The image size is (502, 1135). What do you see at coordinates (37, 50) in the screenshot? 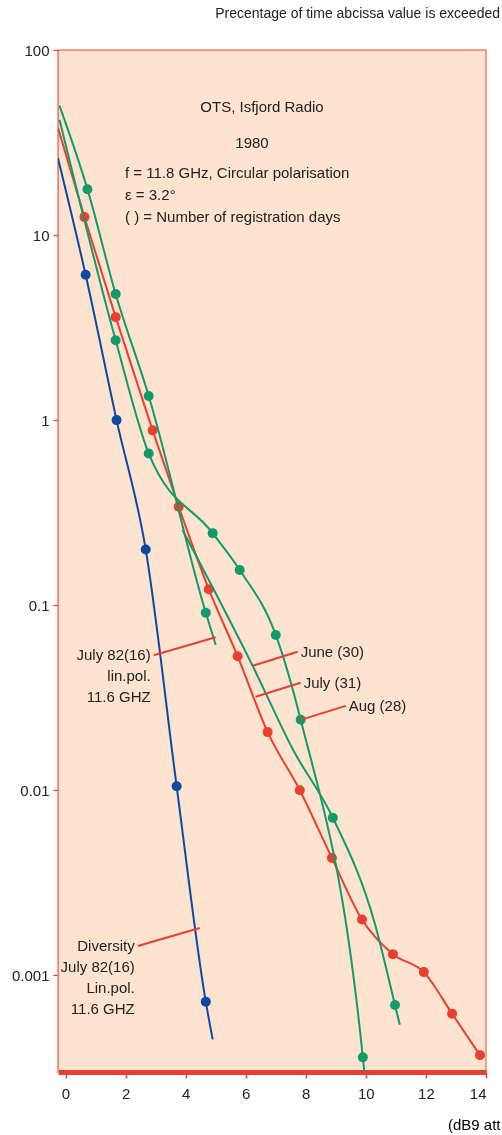
I see `y-tick-label: 100` at bounding box center [37, 50].